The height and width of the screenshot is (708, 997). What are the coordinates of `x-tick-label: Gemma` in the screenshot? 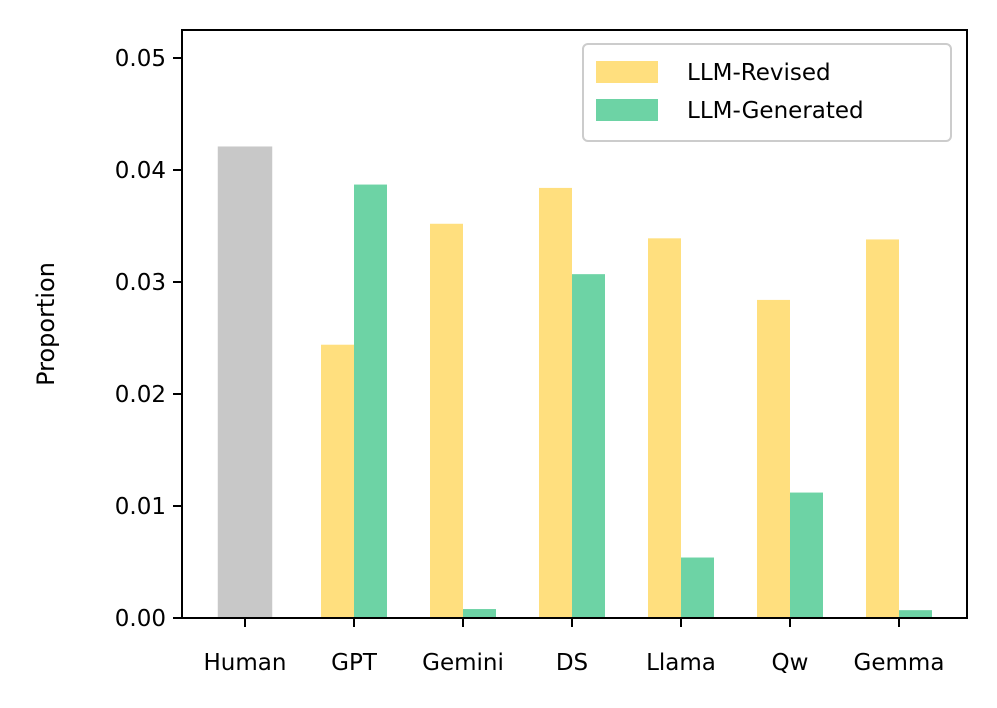 It's located at (899, 663).